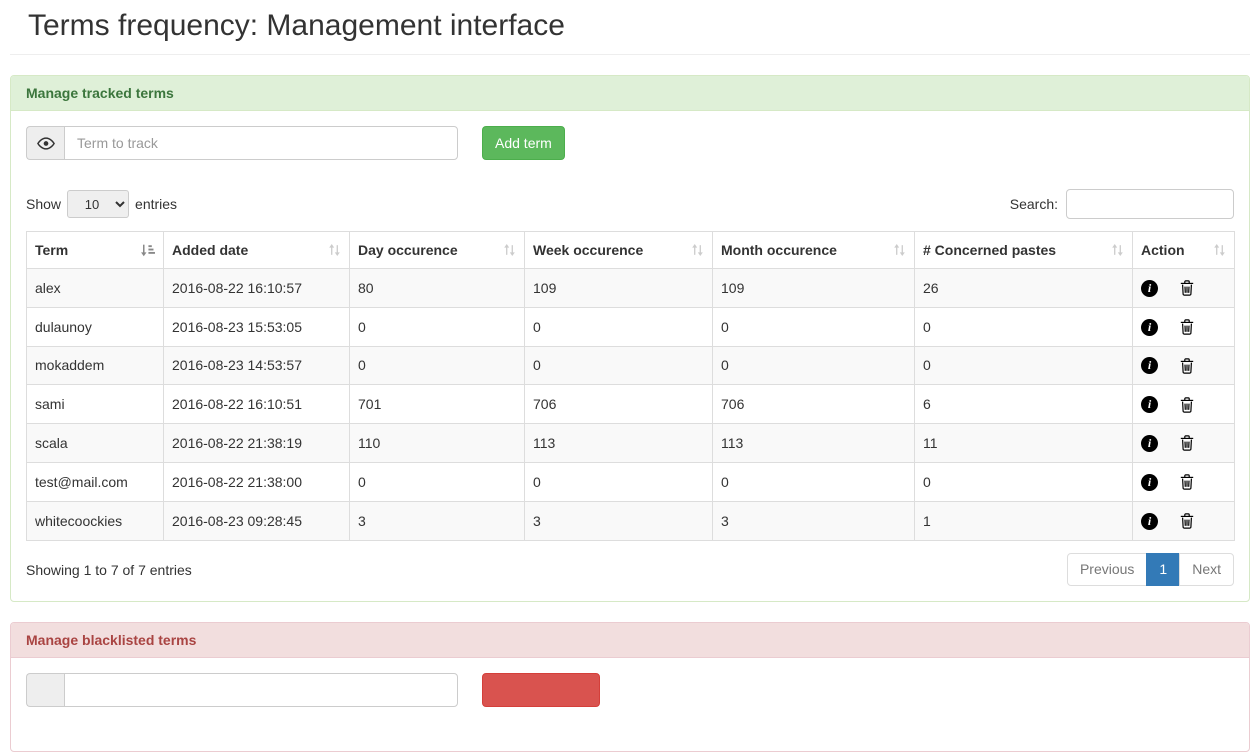 The image size is (1260, 752). Describe the element at coordinates (44, 204) in the screenshot. I see `show-label: Show` at that location.